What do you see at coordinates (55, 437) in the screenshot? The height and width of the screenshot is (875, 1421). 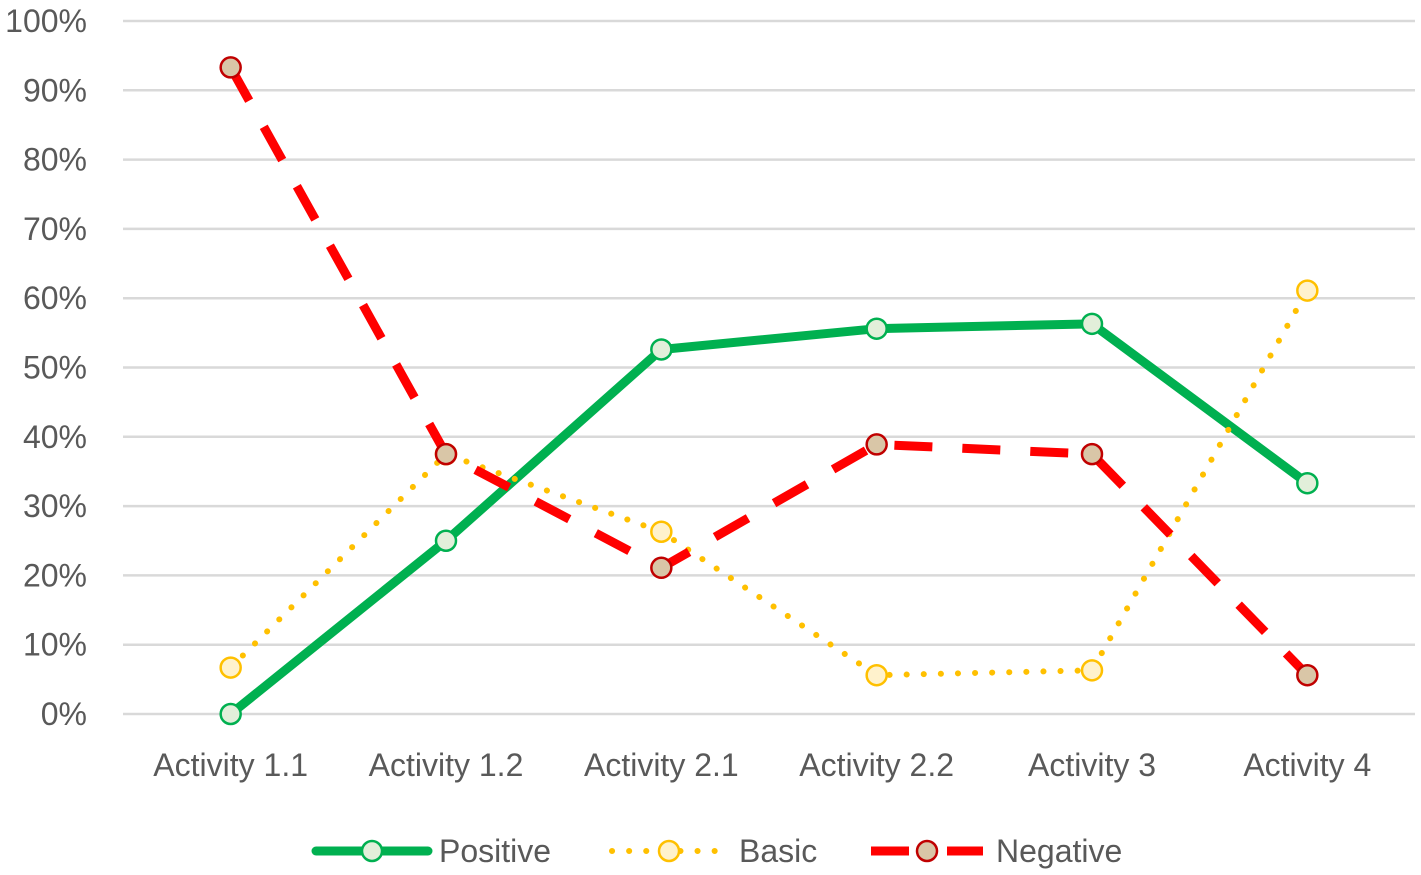 I see `y-tick-label: 40%` at bounding box center [55, 437].